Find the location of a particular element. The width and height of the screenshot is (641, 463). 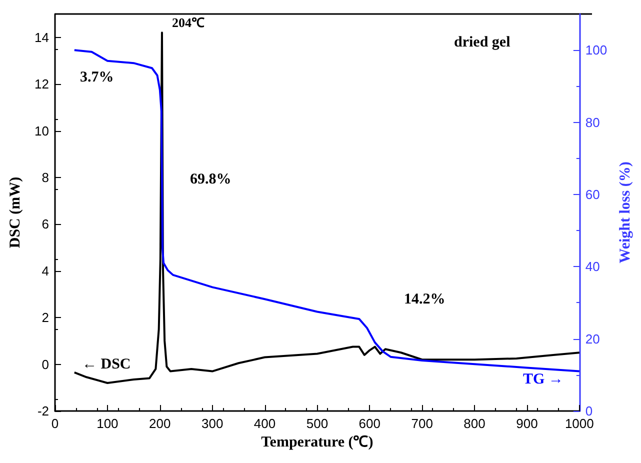

annotation: 69.8% is located at coordinates (211, 180).